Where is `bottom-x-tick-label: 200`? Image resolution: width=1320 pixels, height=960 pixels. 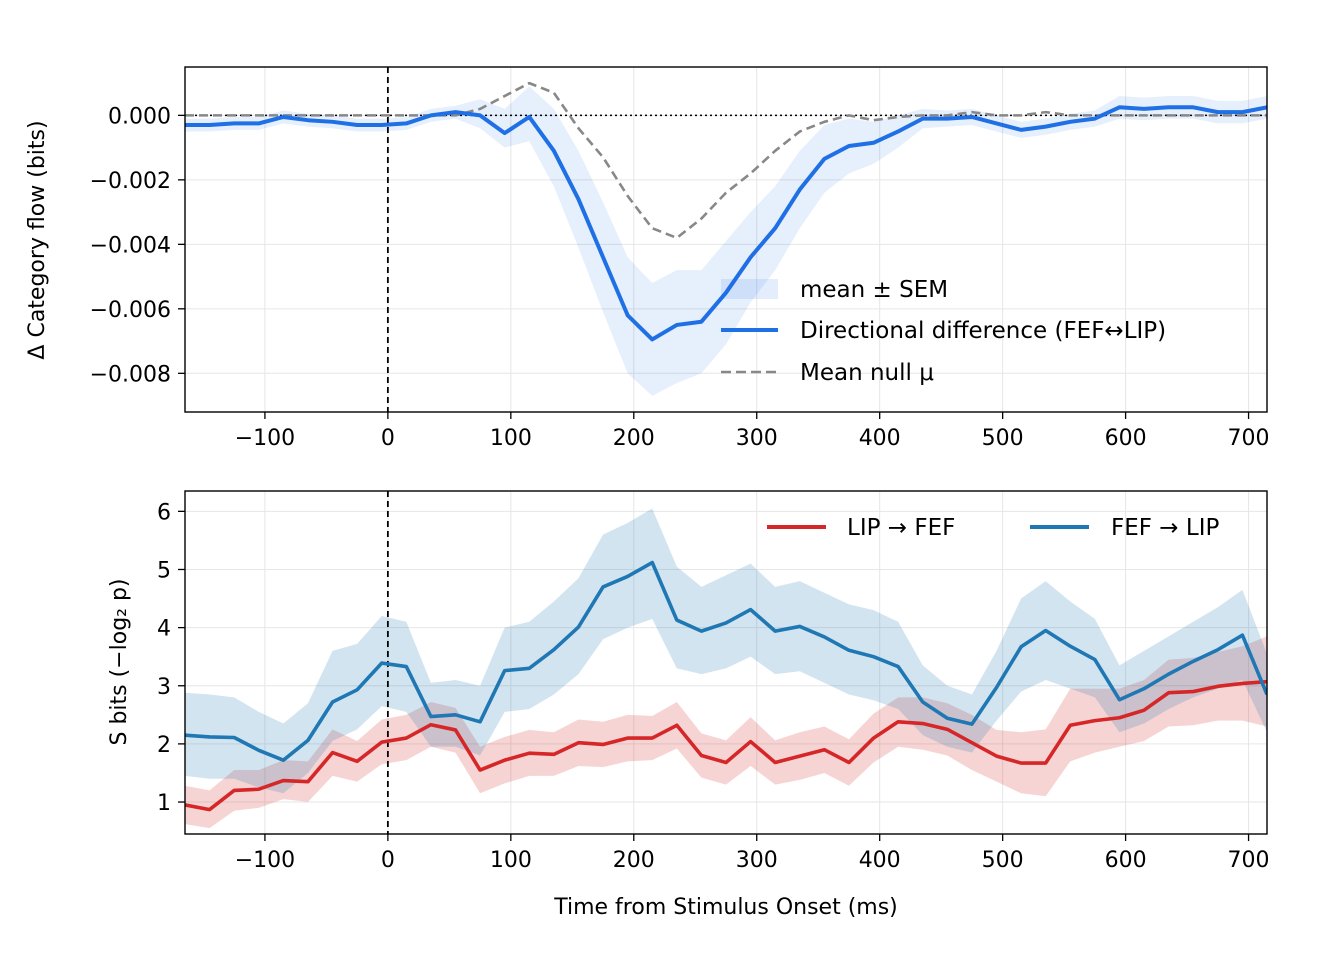 bottom-x-tick-label: 200 is located at coordinates (634, 860).